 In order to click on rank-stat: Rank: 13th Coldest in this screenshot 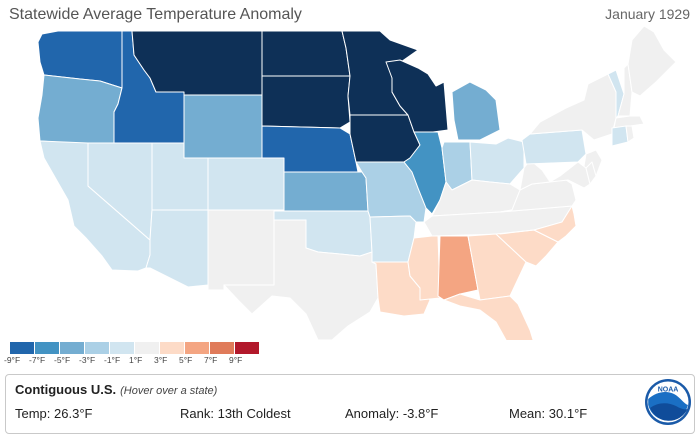, I will do `click(235, 413)`.